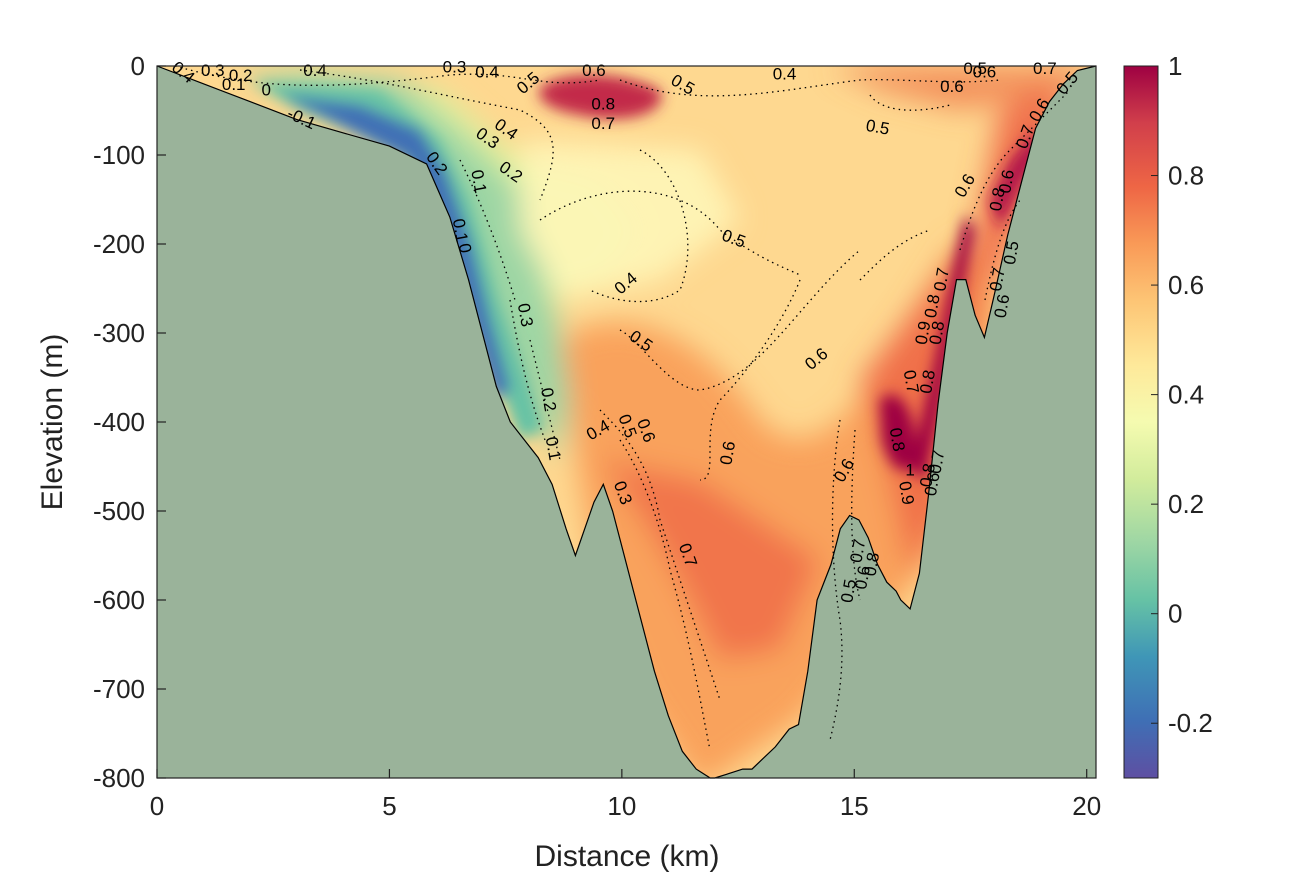  Describe the element at coordinates (1190, 723) in the screenshot. I see `colorbar-tick-label: -0.2` at that location.